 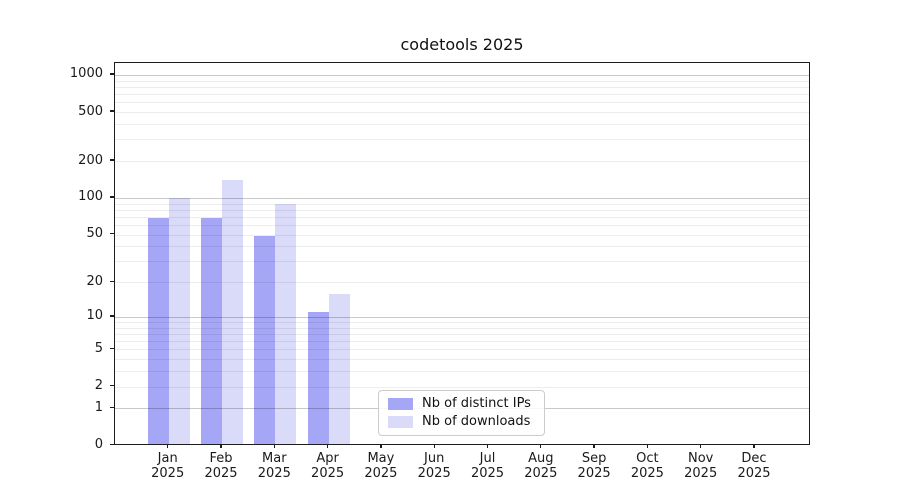 What do you see at coordinates (754, 458) in the screenshot?
I see `x-tick-label-line: Dec` at bounding box center [754, 458].